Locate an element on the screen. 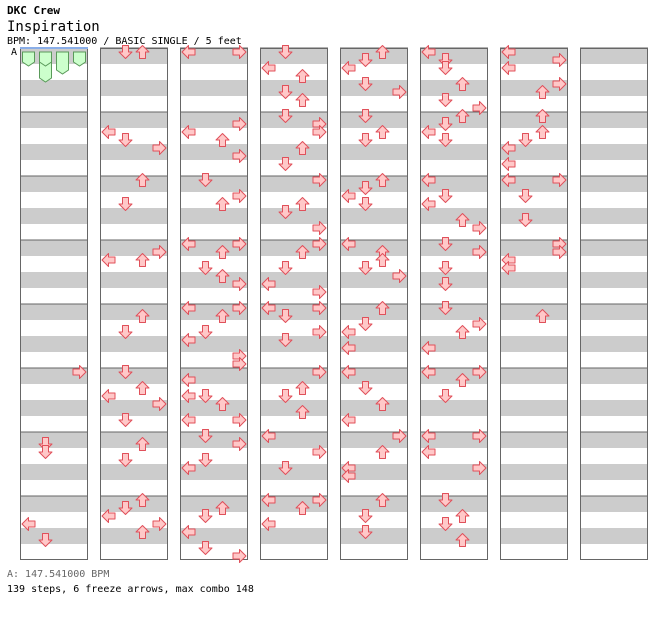 The image size is (672, 620). artist-name: DKC Crew is located at coordinates (33, 10).